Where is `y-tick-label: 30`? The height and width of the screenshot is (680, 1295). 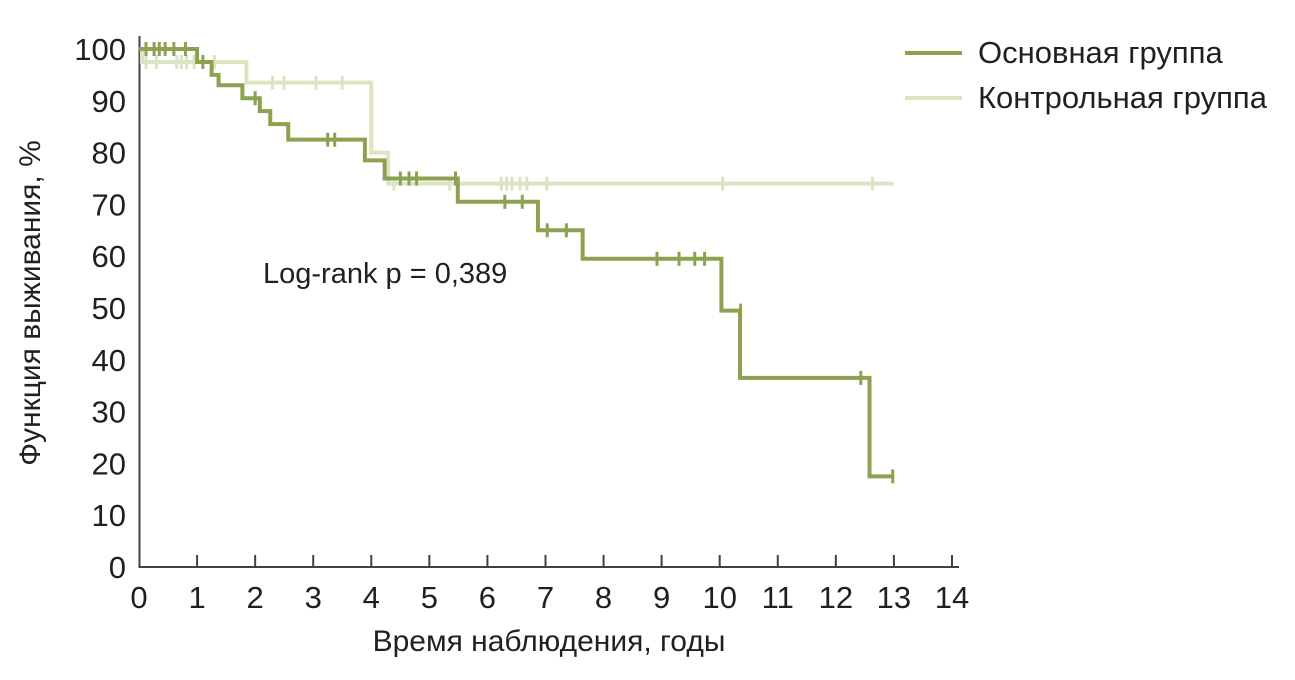 y-tick-label: 30 is located at coordinates (109, 412).